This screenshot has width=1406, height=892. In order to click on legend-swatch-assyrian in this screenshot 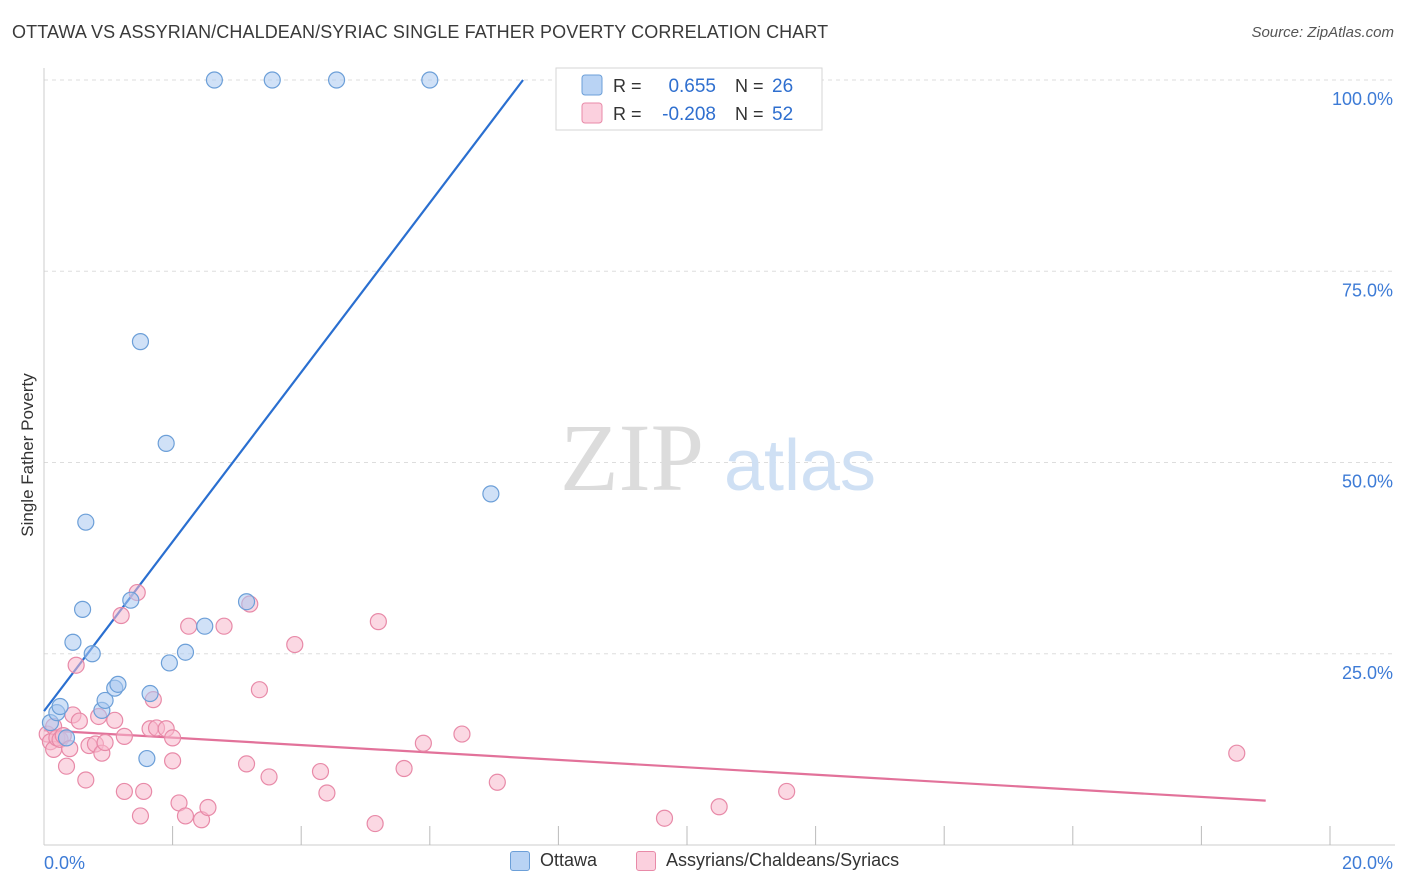, I will do `click(592, 113)`.